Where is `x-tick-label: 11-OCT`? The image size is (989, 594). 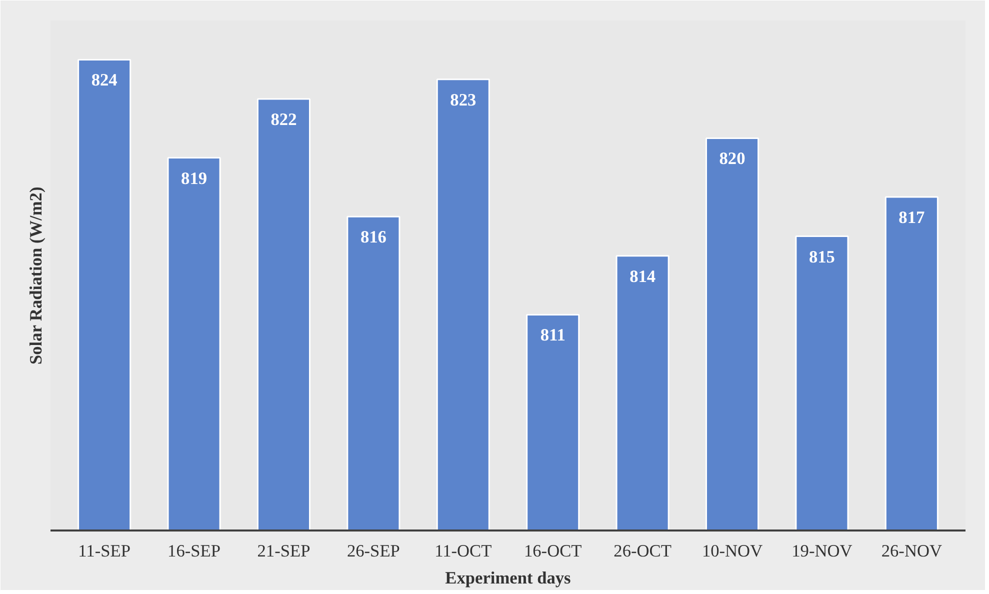
x-tick-label: 11-OCT is located at coordinates (463, 551).